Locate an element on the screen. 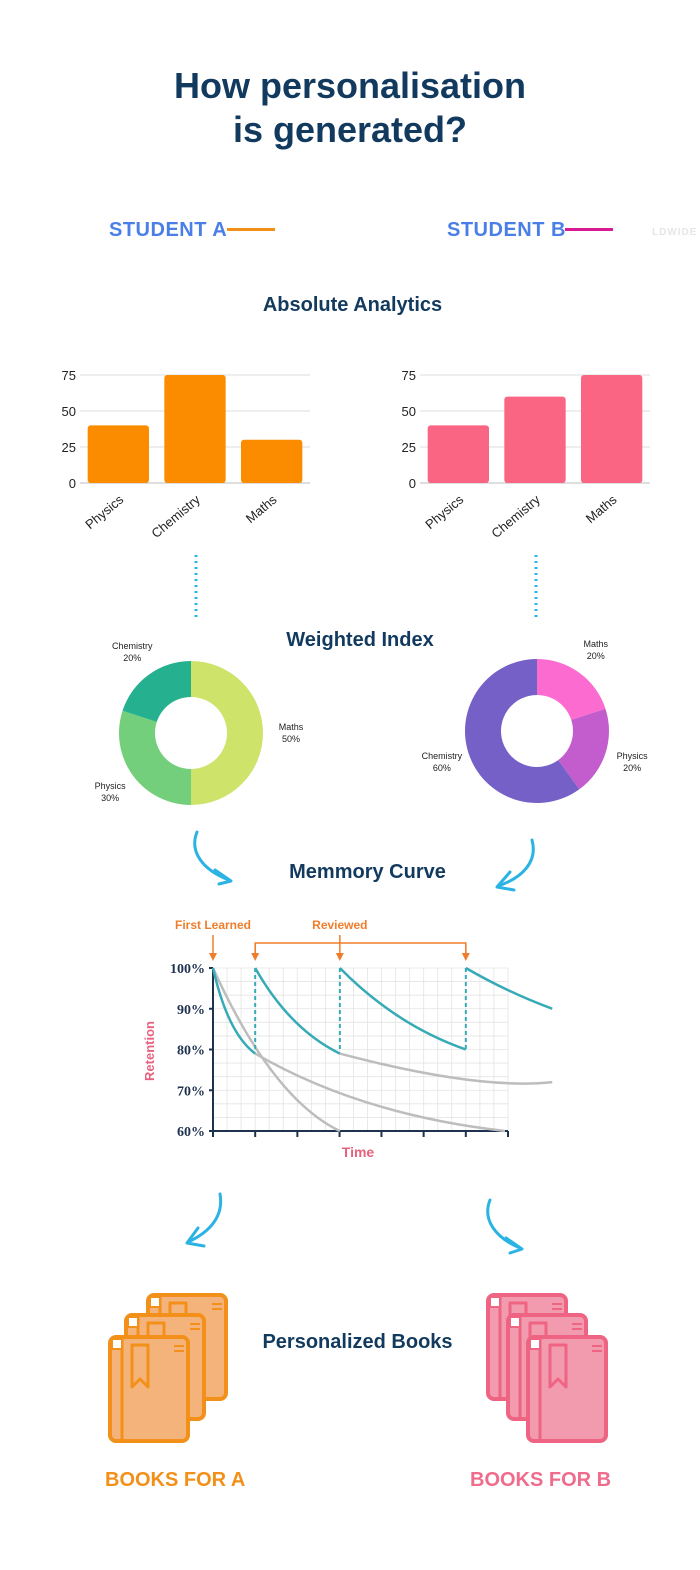  reviewed-bracket is located at coordinates (360, 949).